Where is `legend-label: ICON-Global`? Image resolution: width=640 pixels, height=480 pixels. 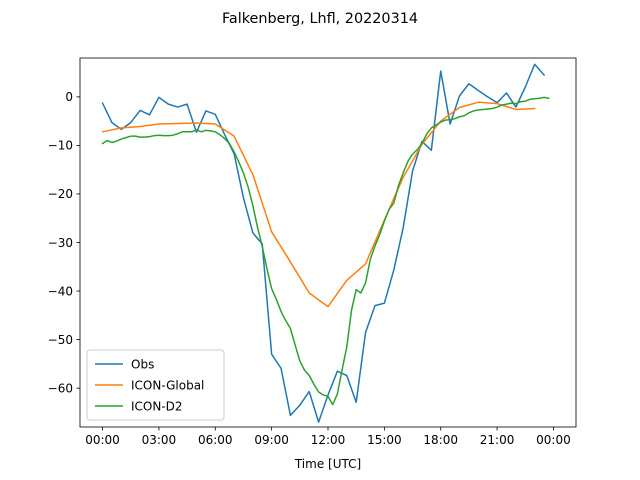 legend-label: ICON-Global is located at coordinates (167, 385).